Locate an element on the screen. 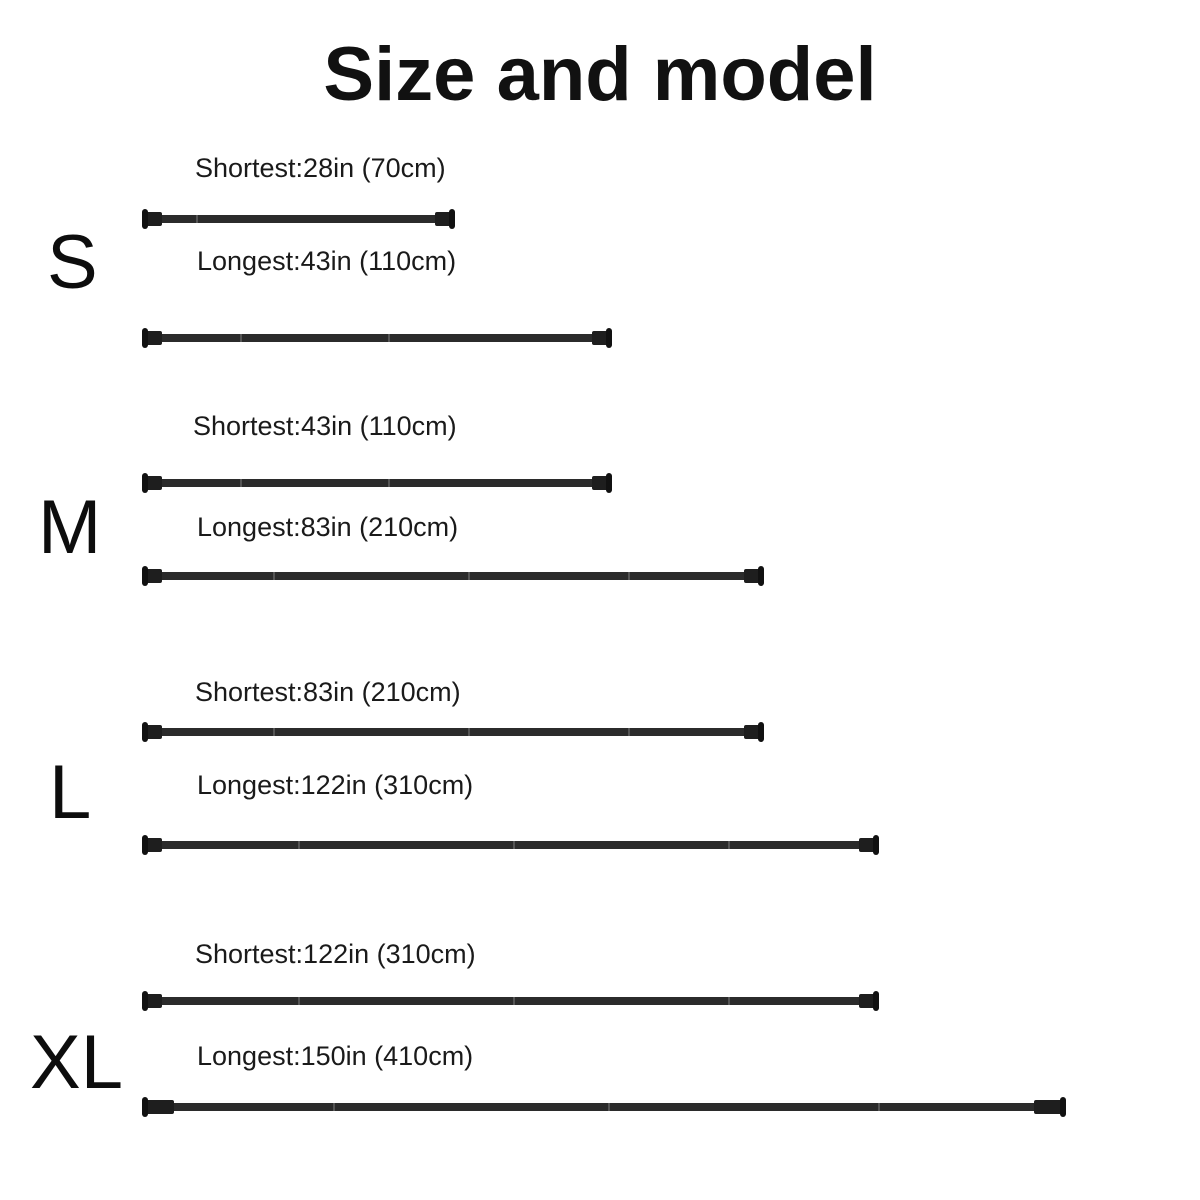 Image resolution: width=1200 pixels, height=1200 pixels. m-longest-label: Longest:83in (210cm) is located at coordinates (328, 527).